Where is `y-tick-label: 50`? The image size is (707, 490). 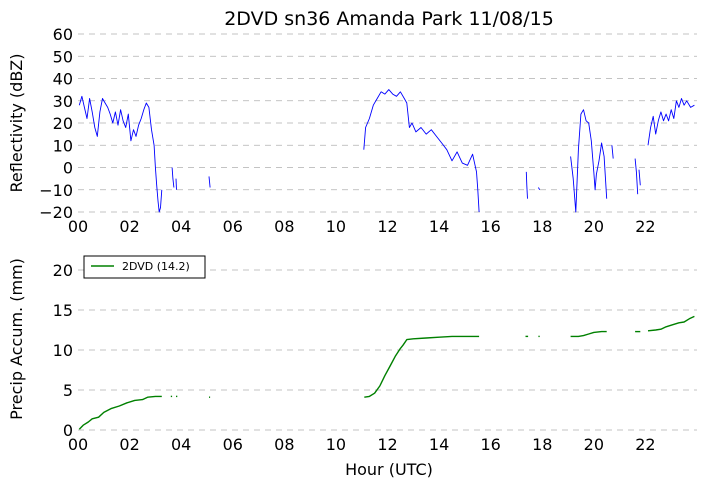
y-tick-label: 50 is located at coordinates (63, 56).